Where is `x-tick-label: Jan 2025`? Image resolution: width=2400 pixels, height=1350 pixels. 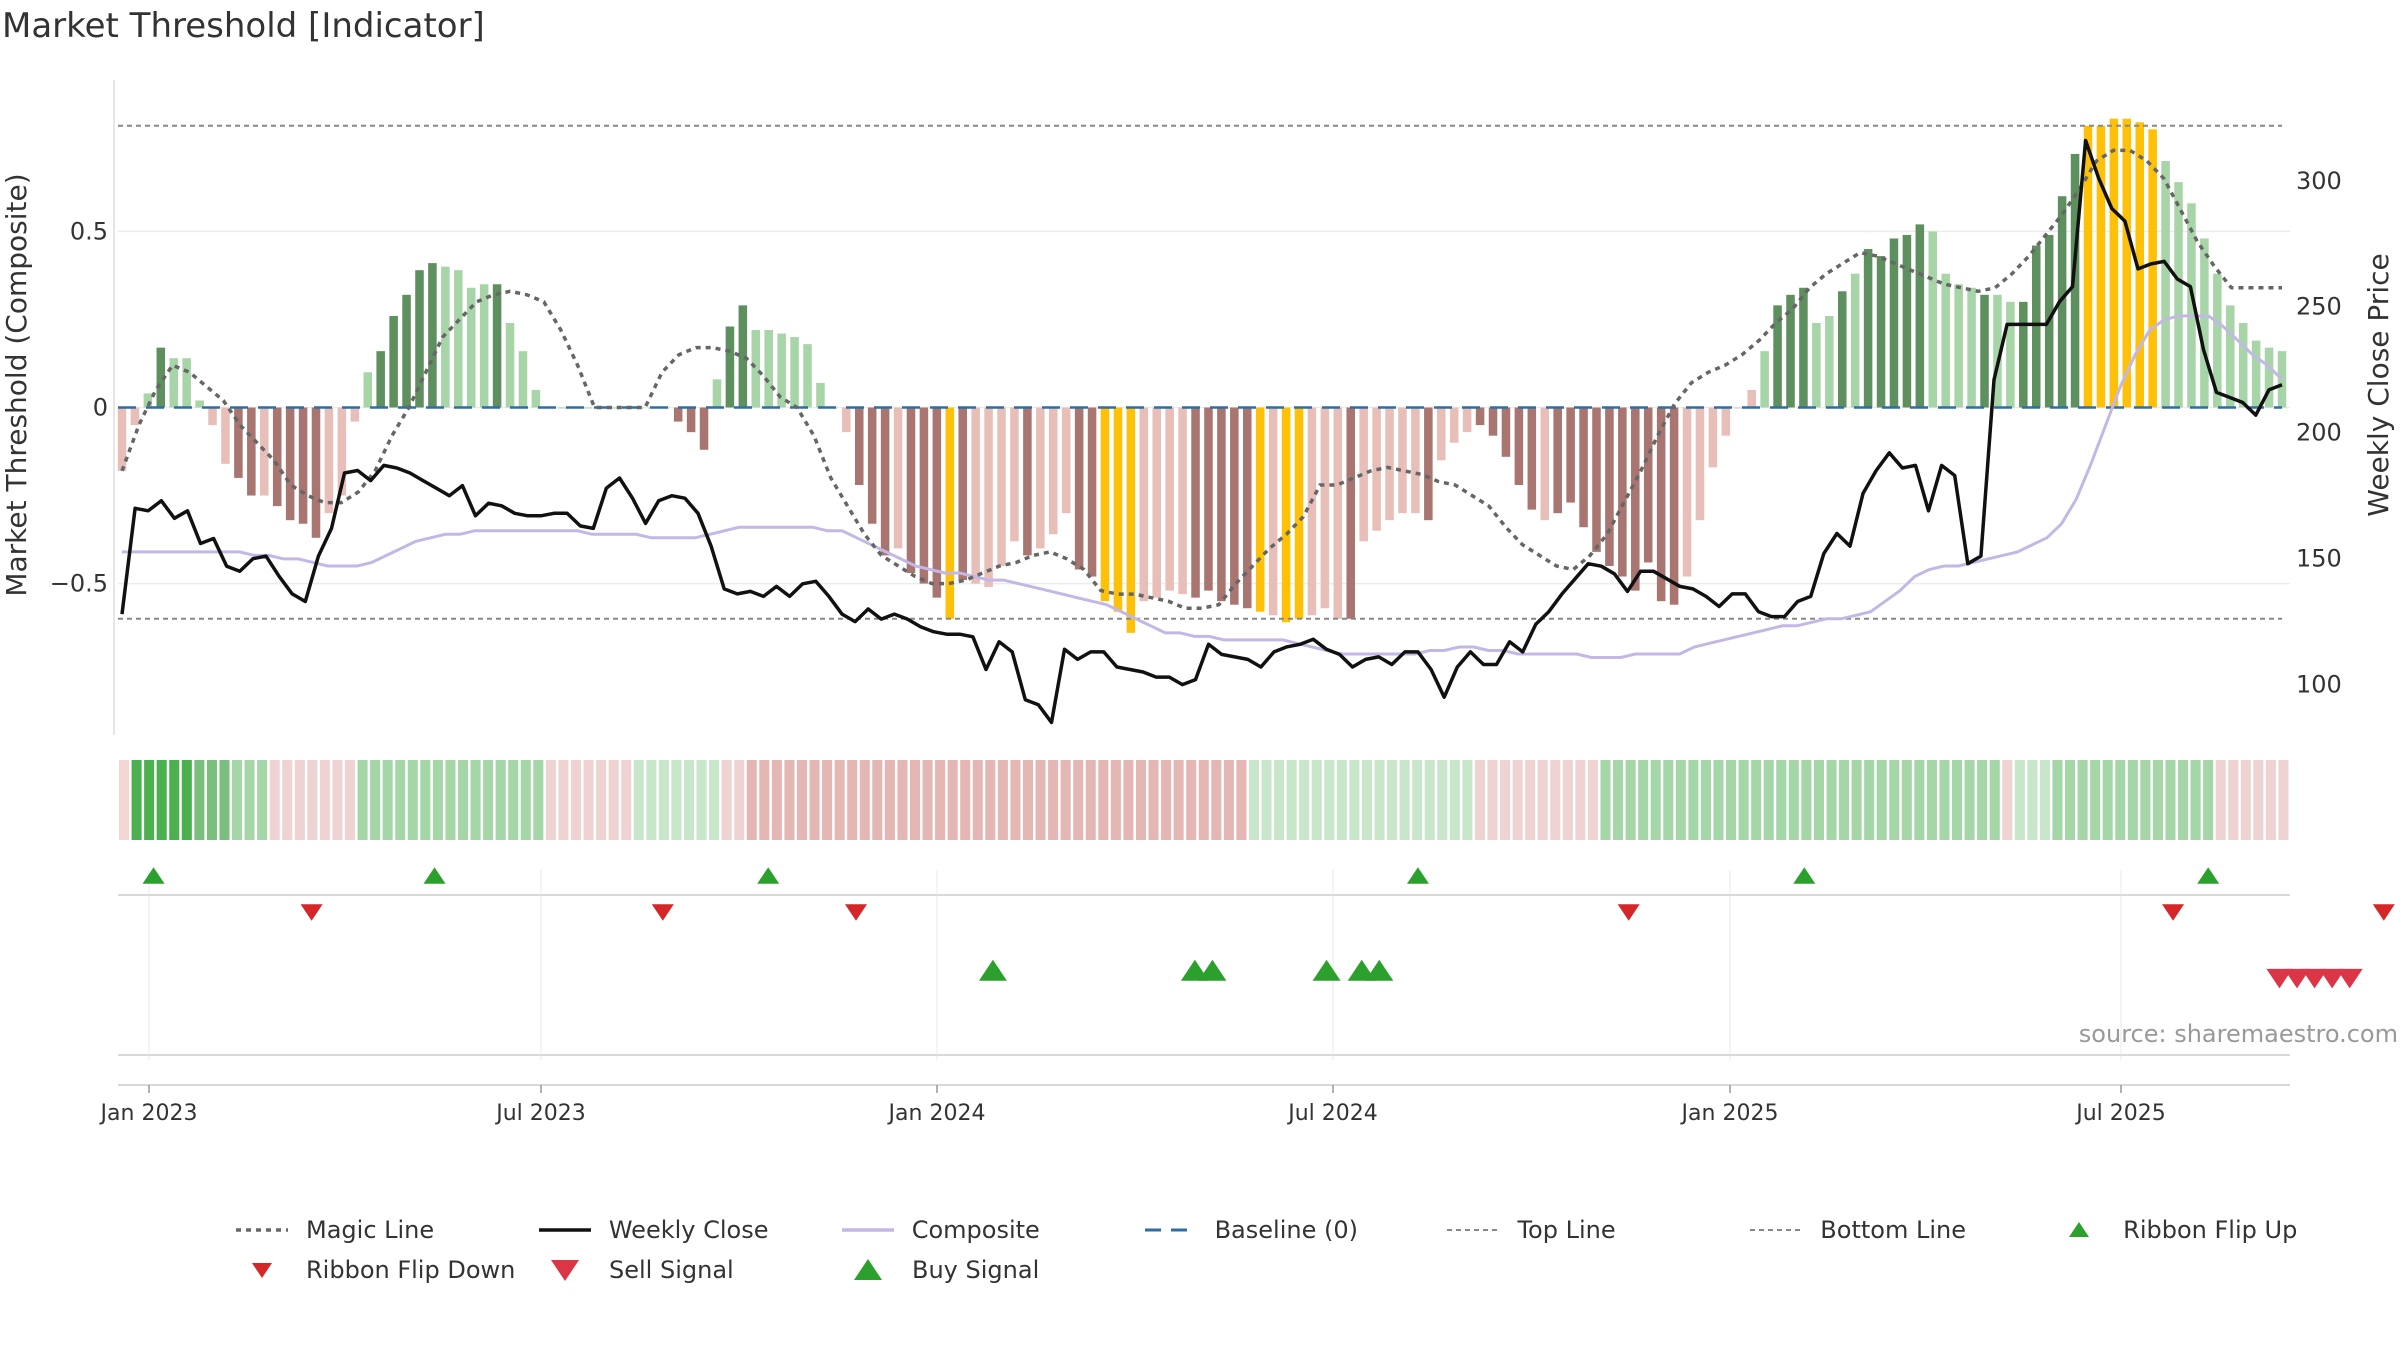
x-tick-label: Jan 2025 is located at coordinates (1729, 1113).